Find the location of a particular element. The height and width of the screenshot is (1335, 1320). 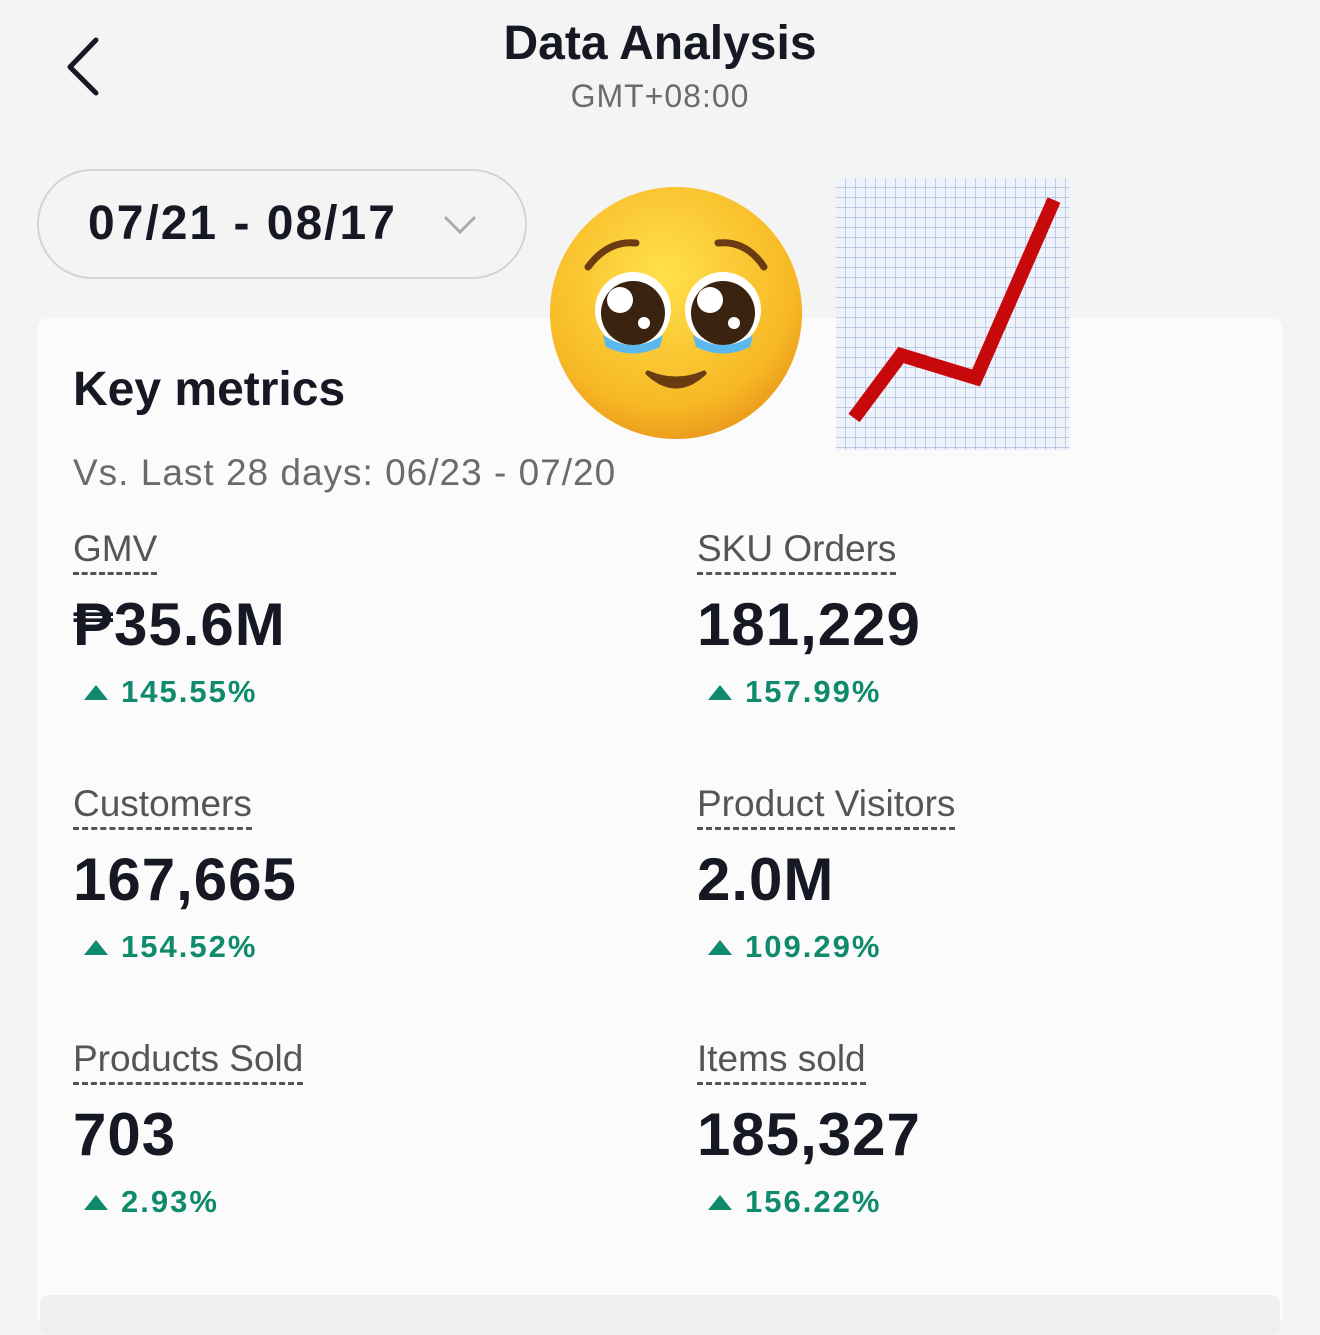

dropdown-icon is located at coordinates (460, 225).